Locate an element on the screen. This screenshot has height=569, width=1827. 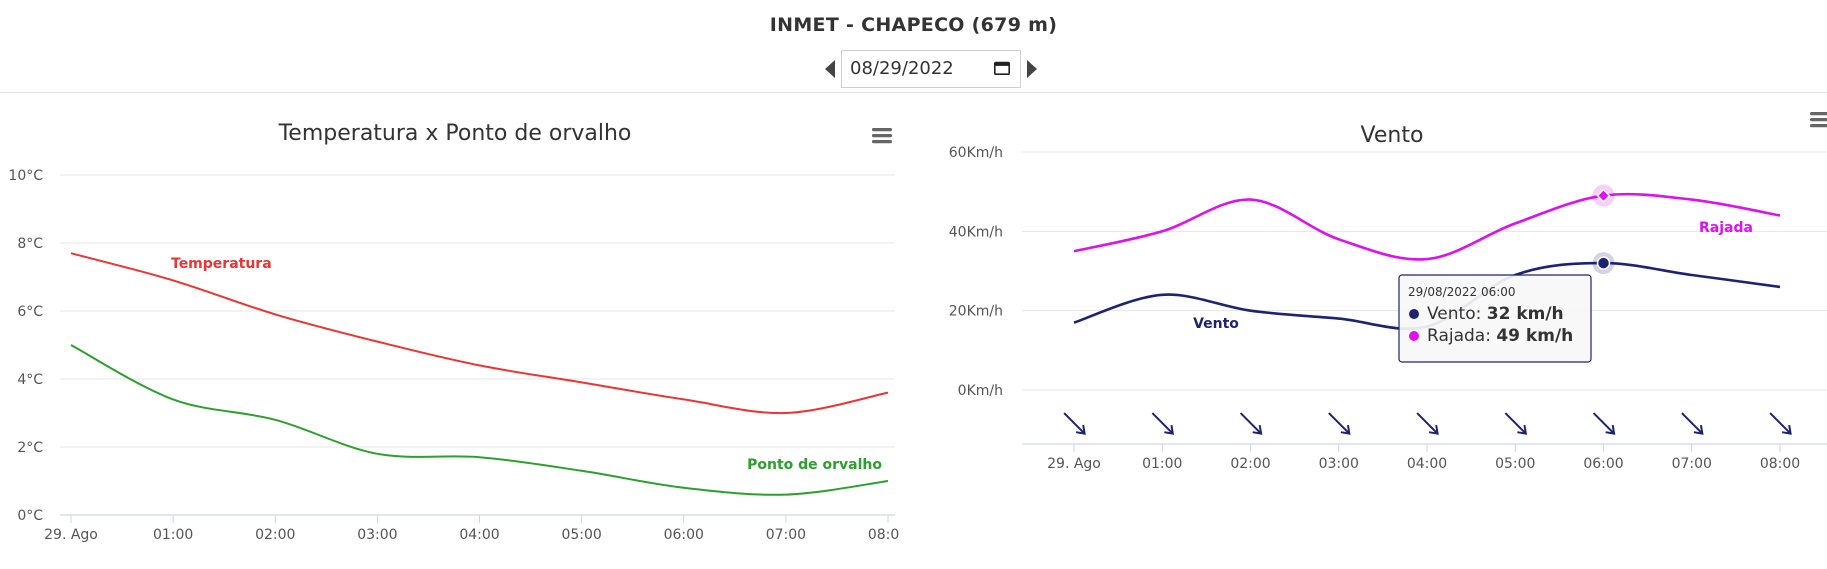
chart-title: Vento is located at coordinates (1392, 135).